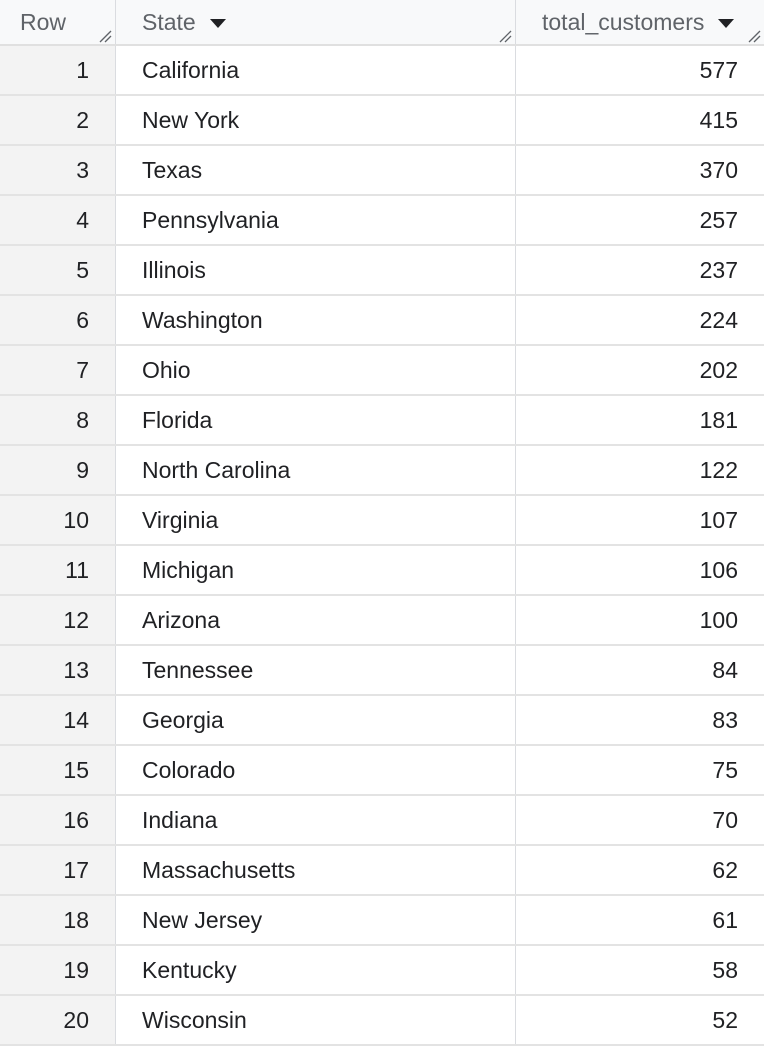  I want to click on table-row: 12 Arizona 100, so click(382, 621).